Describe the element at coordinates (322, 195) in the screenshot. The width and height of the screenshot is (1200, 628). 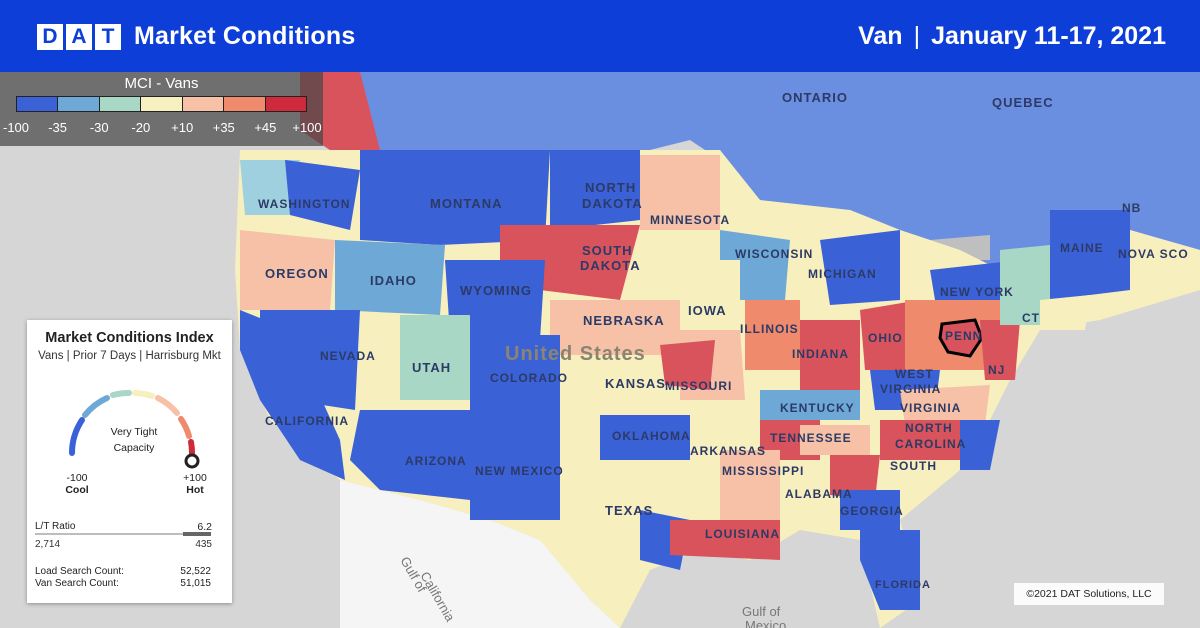
I see `market-washington-e` at that location.